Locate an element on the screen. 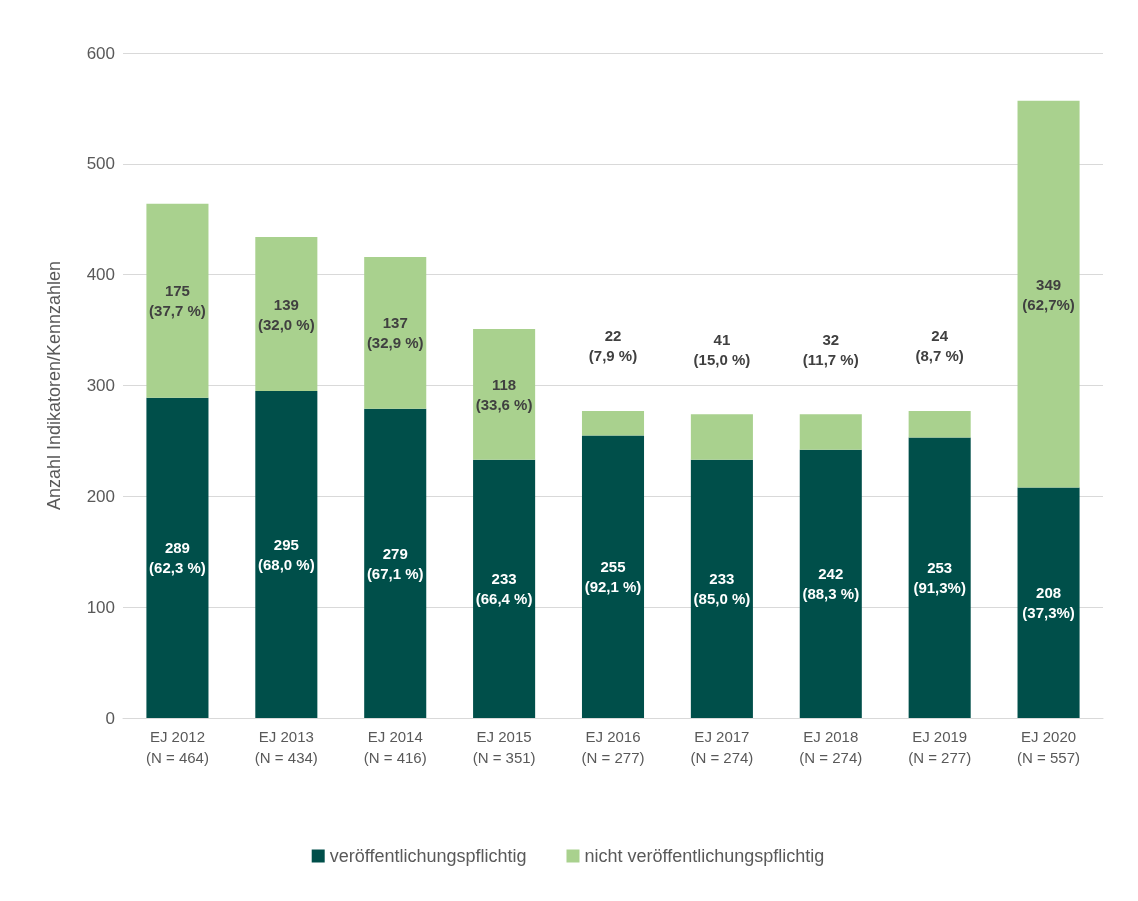 The height and width of the screenshot is (901, 1138). data-label: 233 (66,4 %) is located at coordinates (504, 589).